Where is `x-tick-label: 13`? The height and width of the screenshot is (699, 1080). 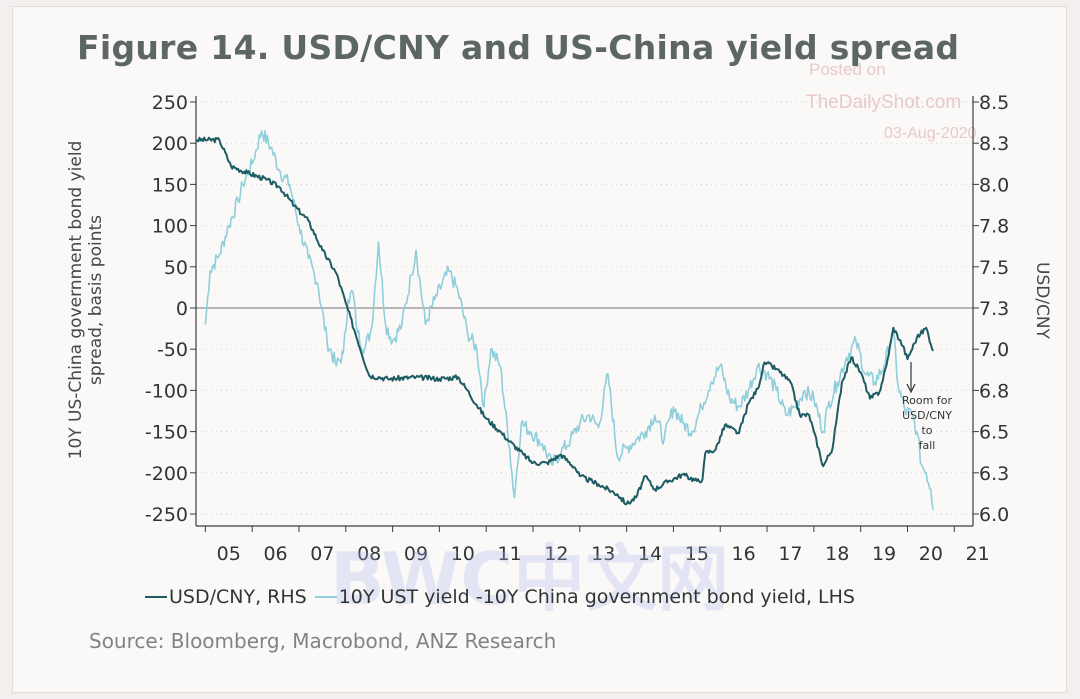 x-tick-label: 13 is located at coordinates (603, 554).